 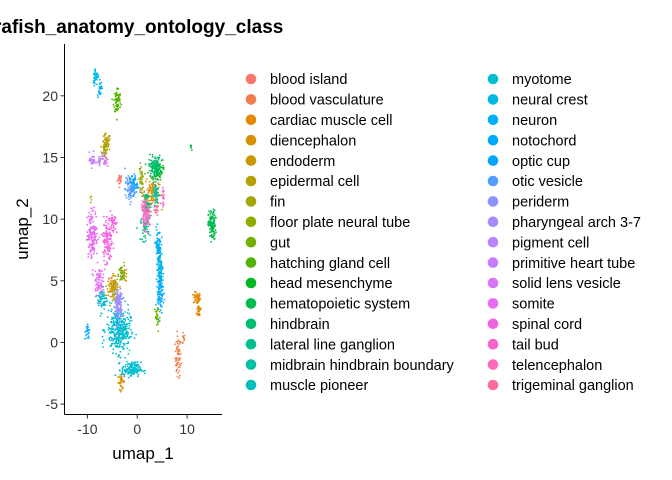 I want to click on legend-label: hatching gland cell, so click(x=330, y=264).